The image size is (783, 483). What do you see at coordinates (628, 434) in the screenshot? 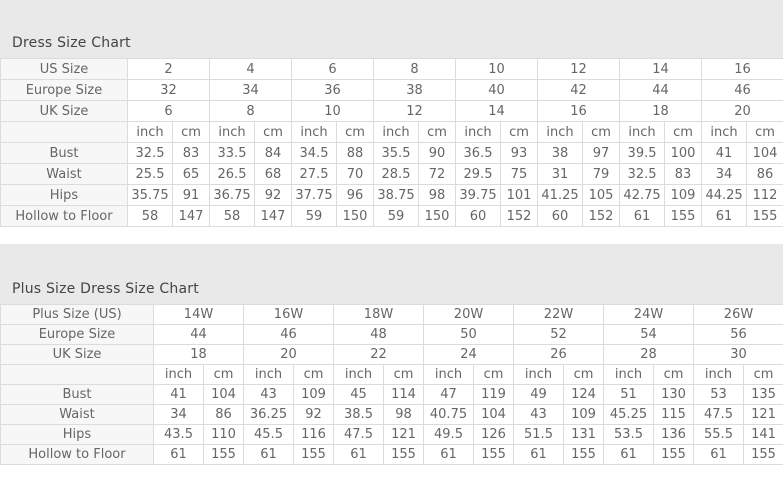
I see `inch-value-cell: 53.5` at bounding box center [628, 434].